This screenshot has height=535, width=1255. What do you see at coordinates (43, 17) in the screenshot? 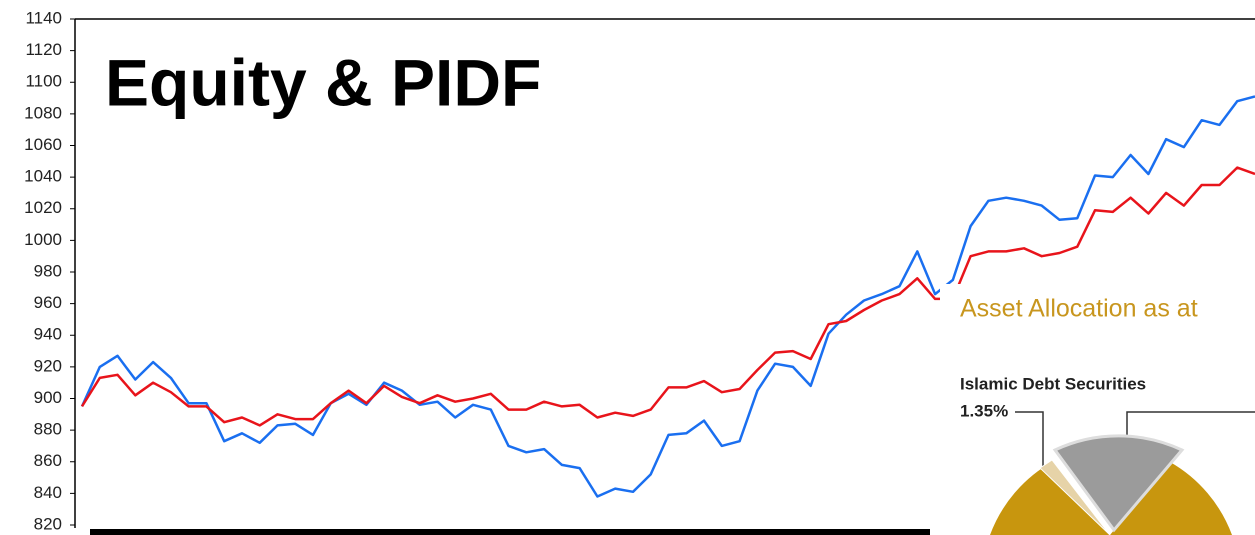
I see `y-tick-label: 1140` at bounding box center [43, 17].